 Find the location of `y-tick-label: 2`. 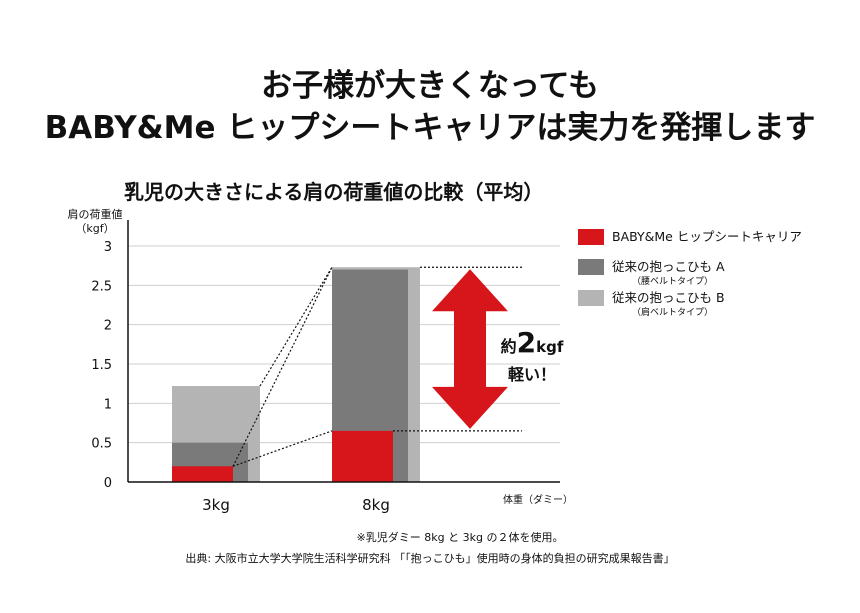

y-tick-label: 2 is located at coordinates (108, 326).